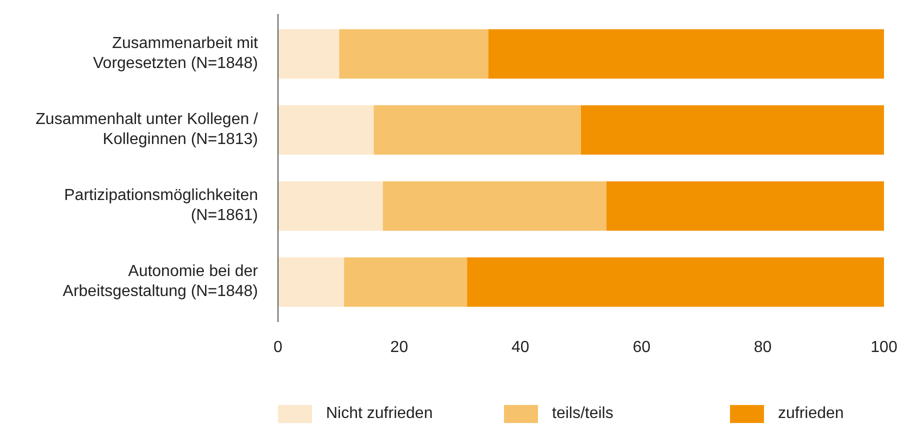  I want to click on x-tick-label: 0, so click(278, 347).